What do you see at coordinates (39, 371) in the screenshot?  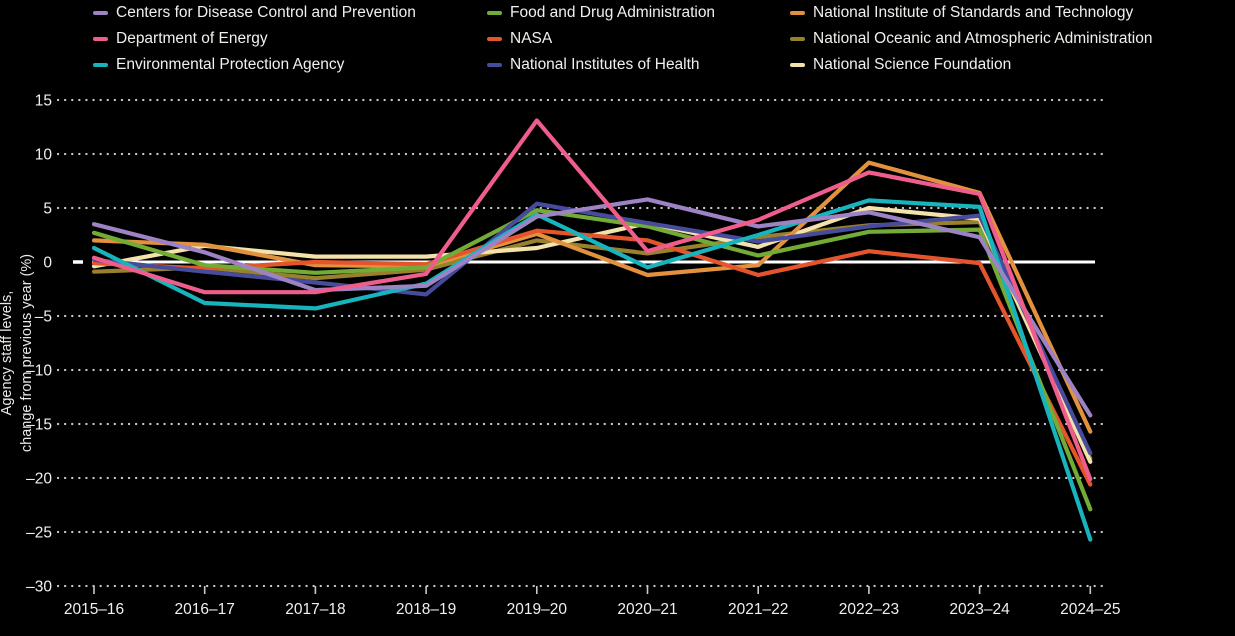 I see `y-tick-label: –10` at bounding box center [39, 371].